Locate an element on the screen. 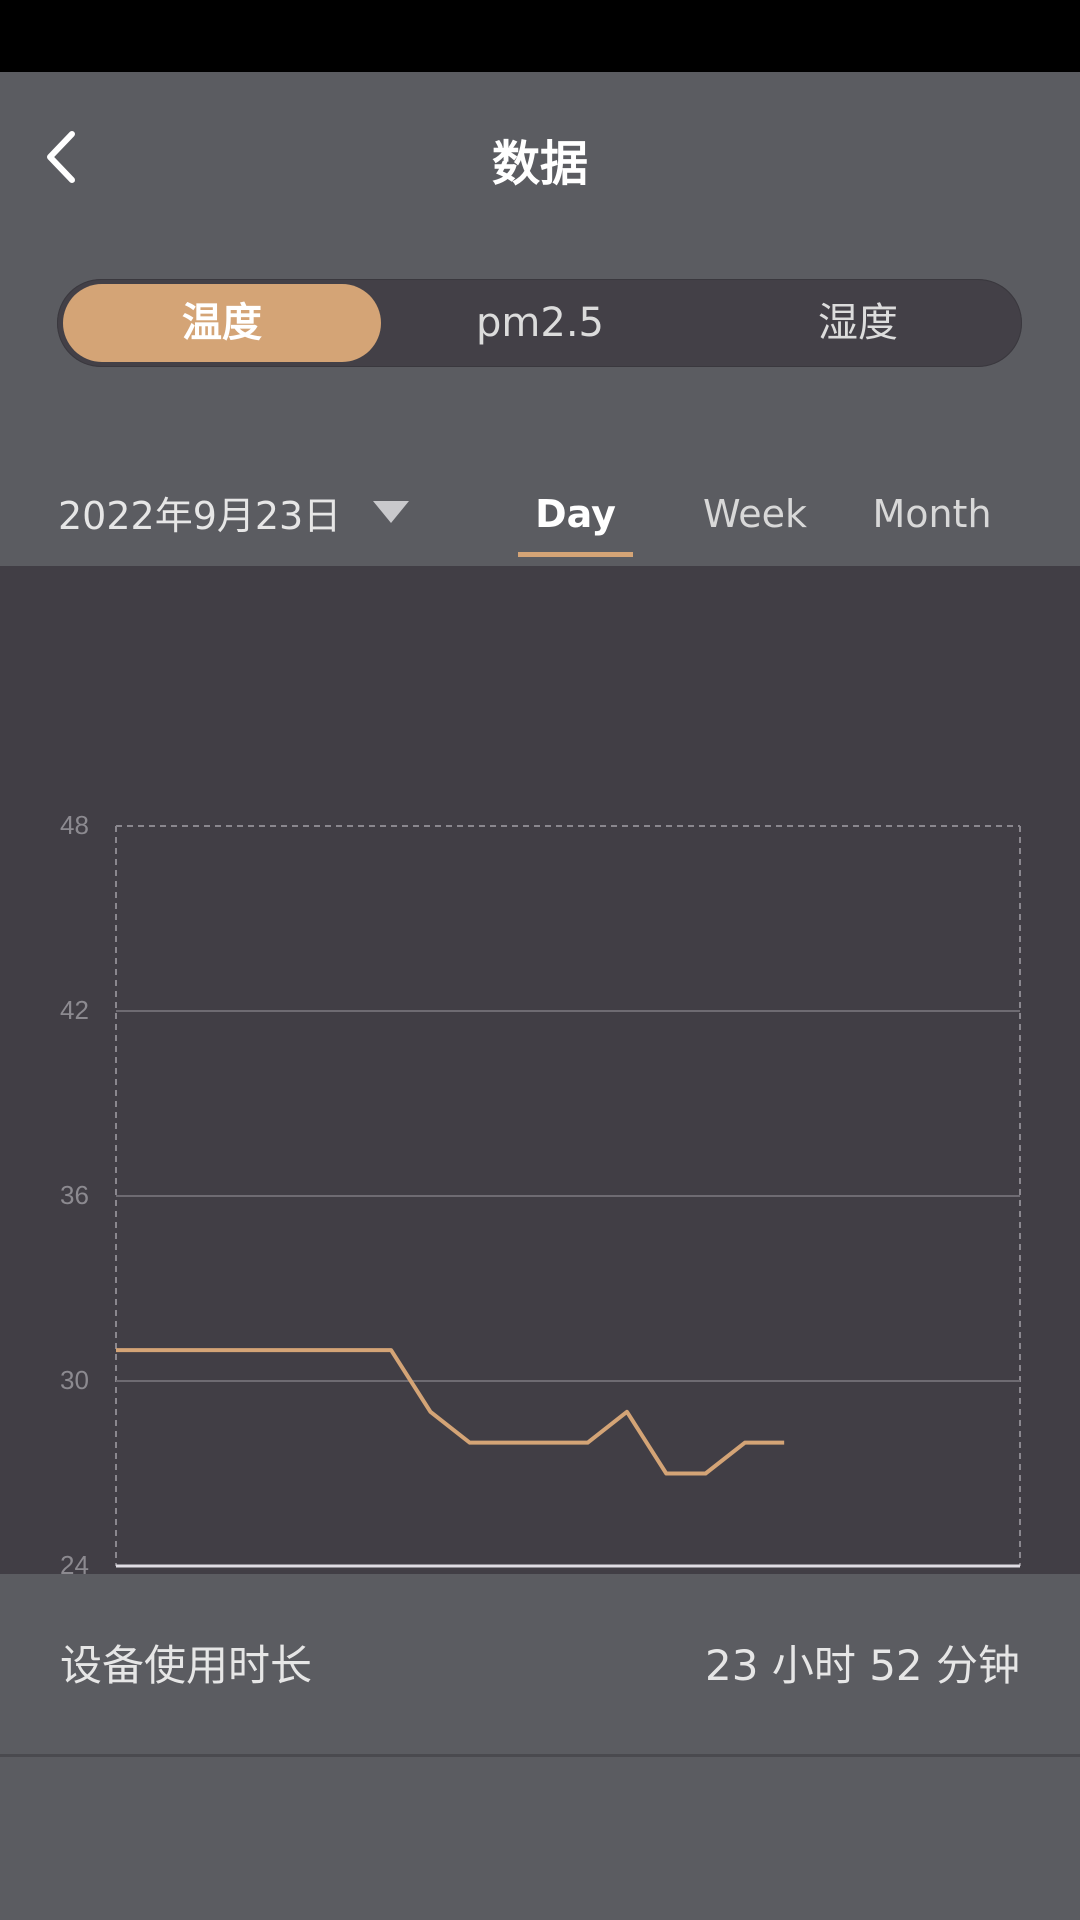 Image resolution: width=1080 pixels, height=1920 pixels. tab-temperature: 温度 is located at coordinates (222, 323).